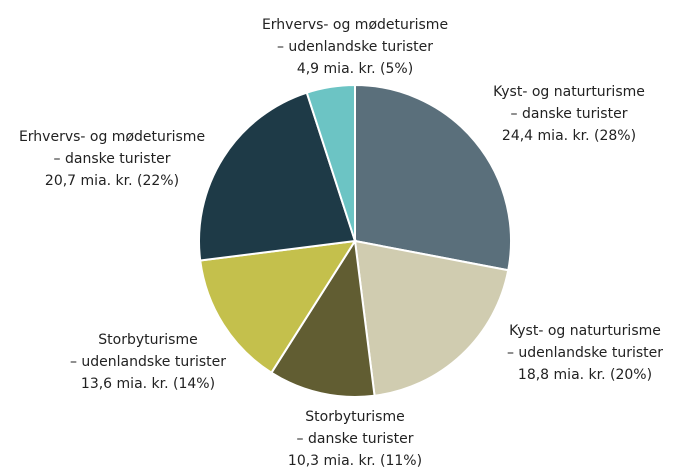 Image resolution: width=675 pixels, height=471 pixels. What do you see at coordinates (148, 384) in the screenshot?
I see `value-label: 13,6 mia. kr. (14%)` at bounding box center [148, 384].